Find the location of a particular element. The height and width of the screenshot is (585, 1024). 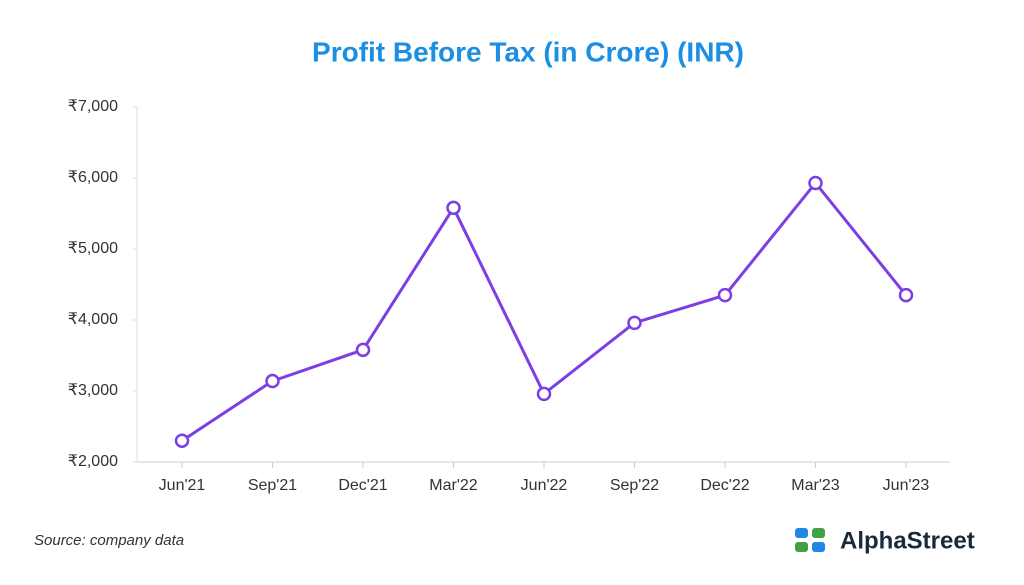

x-tick-label: Sep'21 is located at coordinates (272, 485).